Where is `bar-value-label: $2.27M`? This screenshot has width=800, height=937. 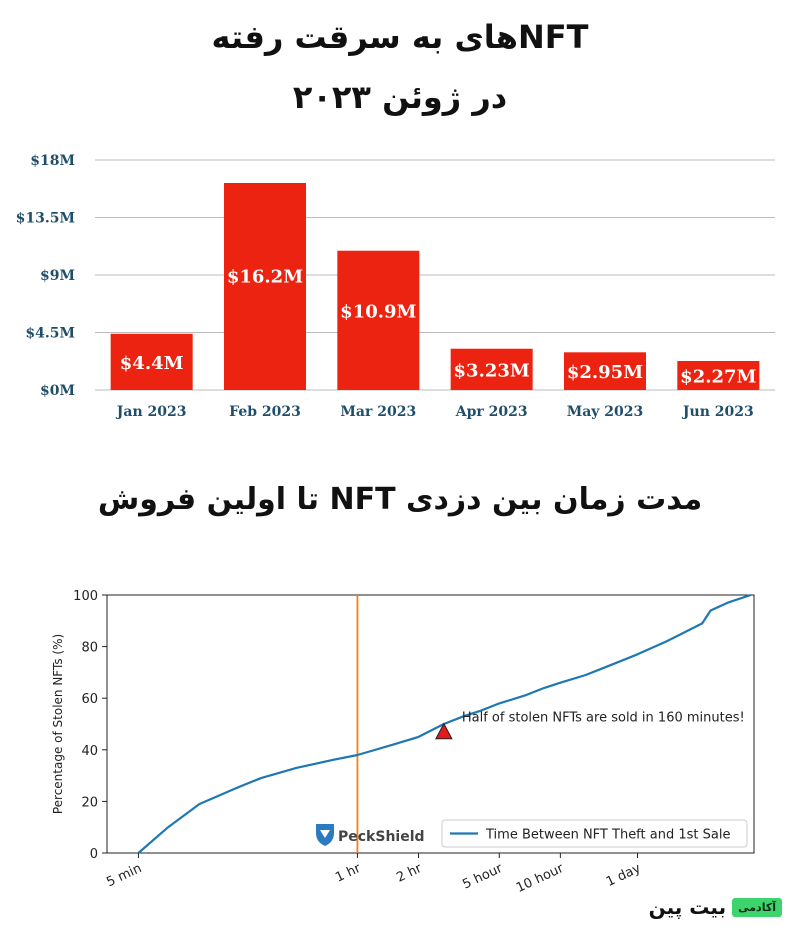
bar-value-label: $2.27M is located at coordinates (718, 376).